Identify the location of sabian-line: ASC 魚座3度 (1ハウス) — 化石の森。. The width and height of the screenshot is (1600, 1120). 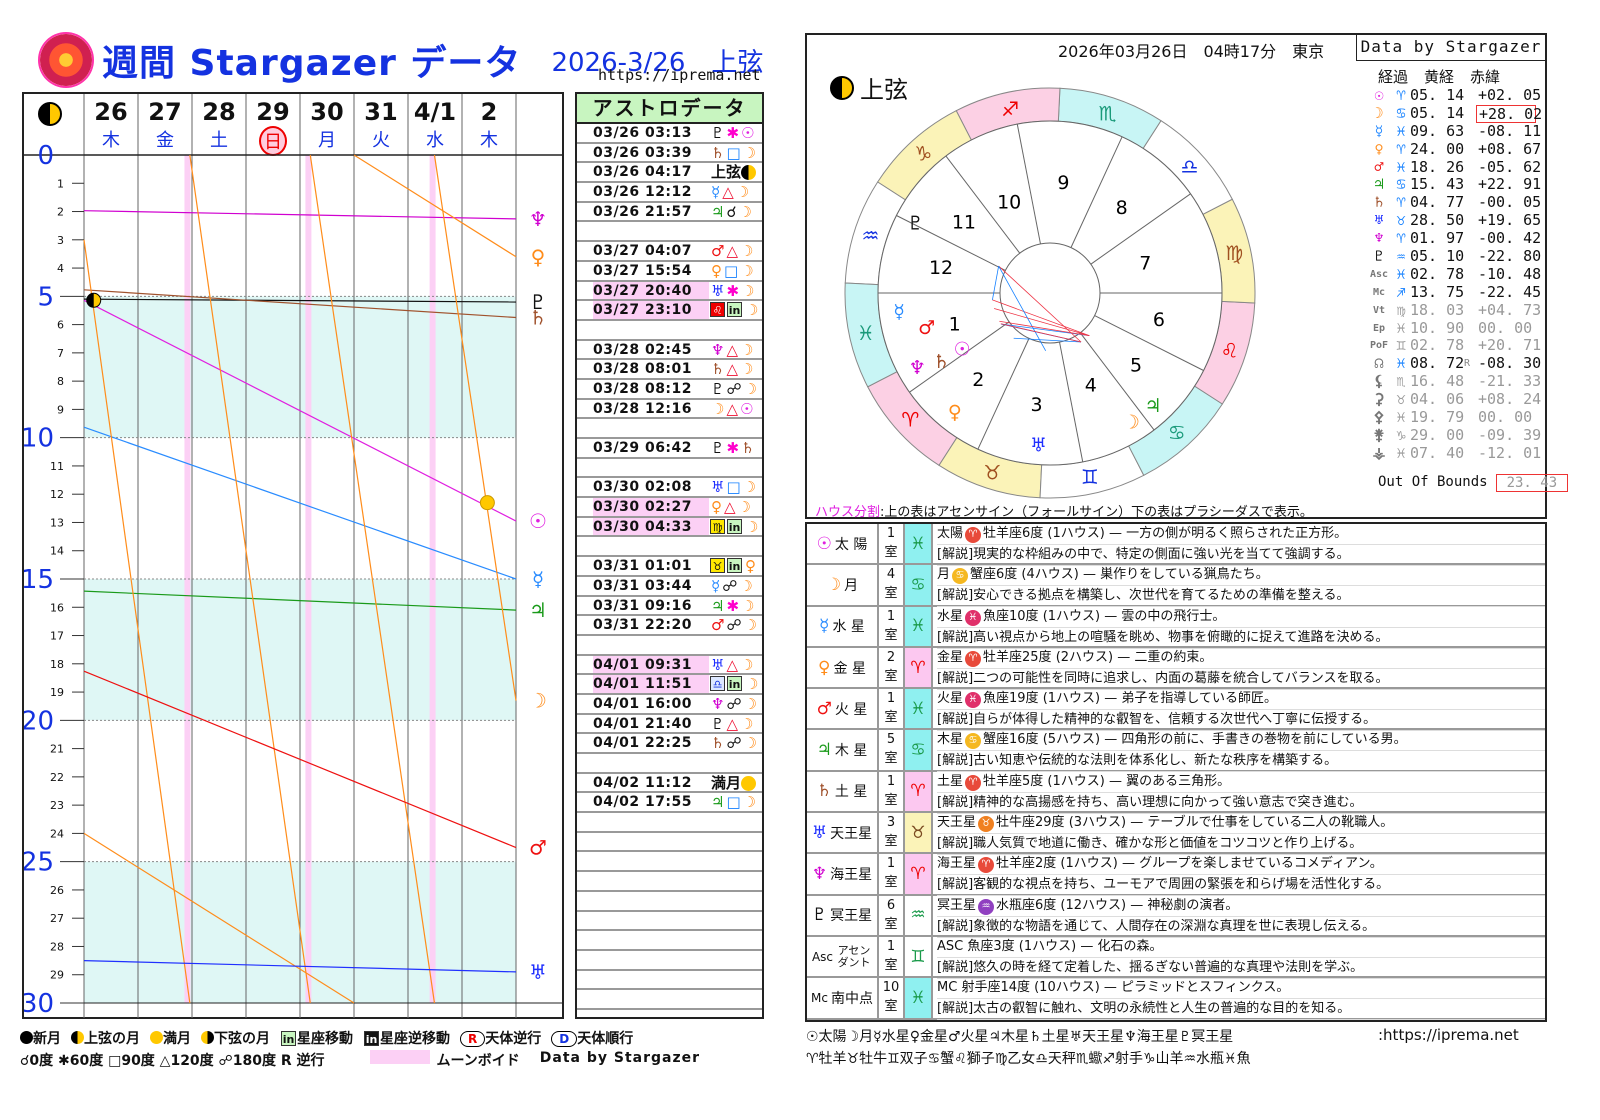
(1241, 947).